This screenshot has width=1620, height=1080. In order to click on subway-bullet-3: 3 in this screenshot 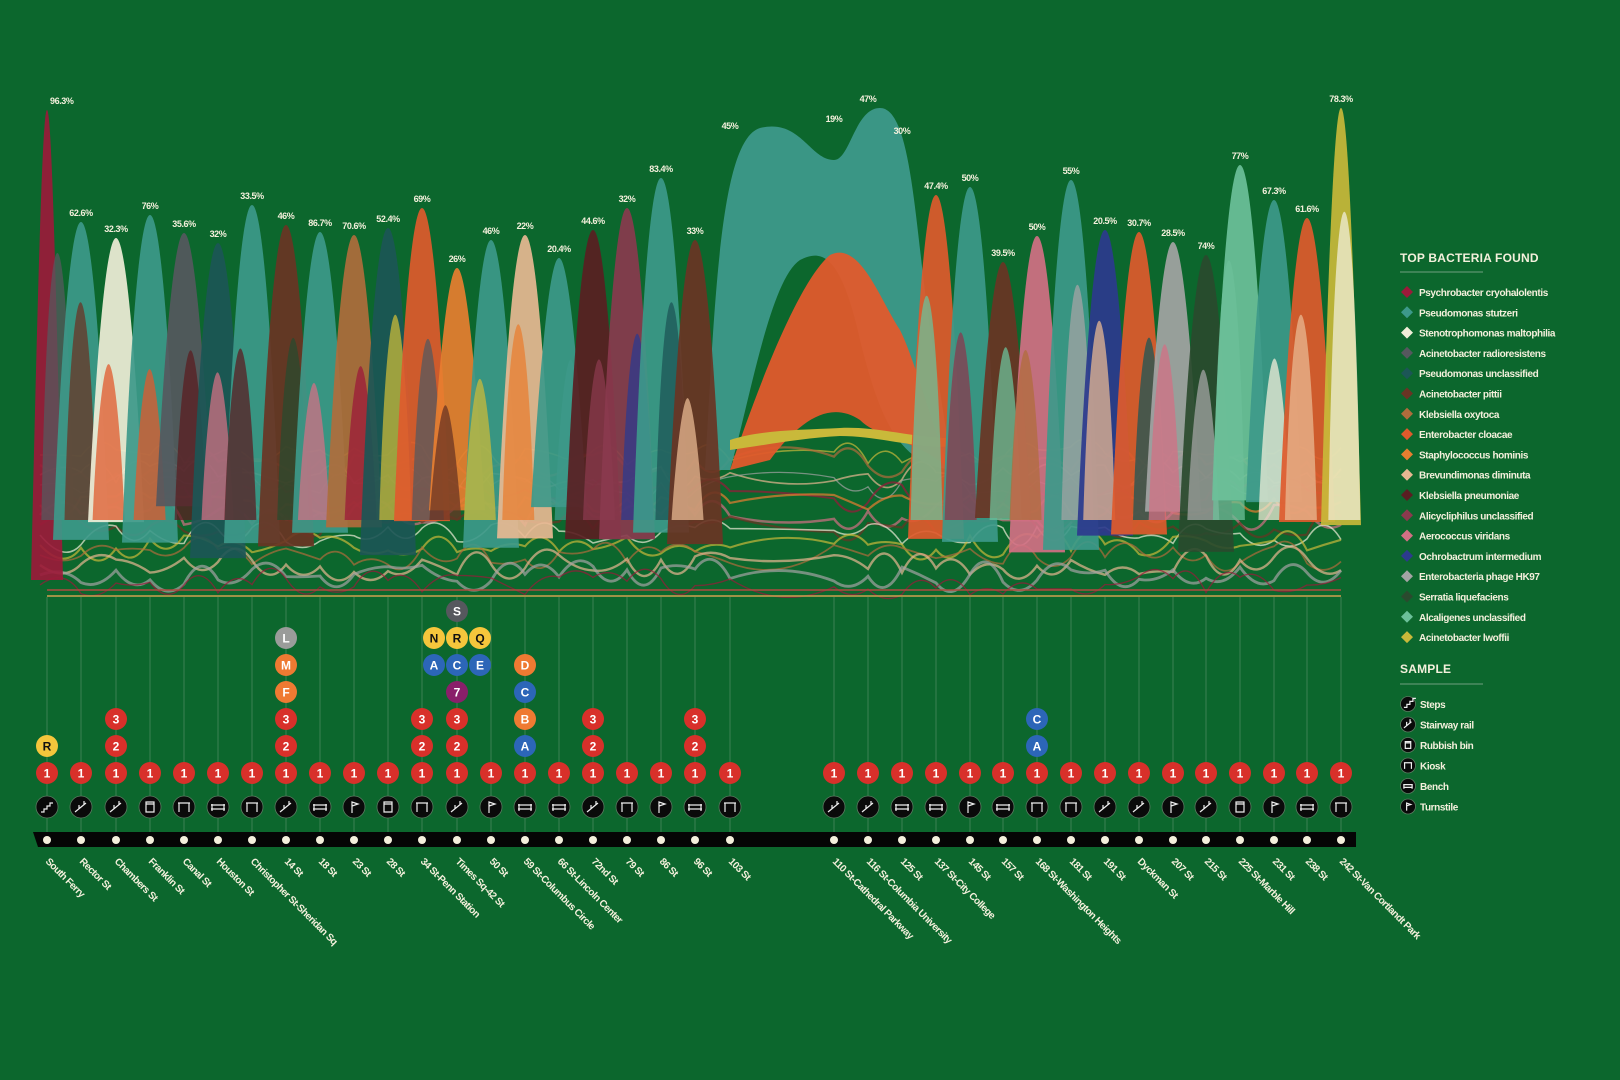, I will do `click(593, 719)`.